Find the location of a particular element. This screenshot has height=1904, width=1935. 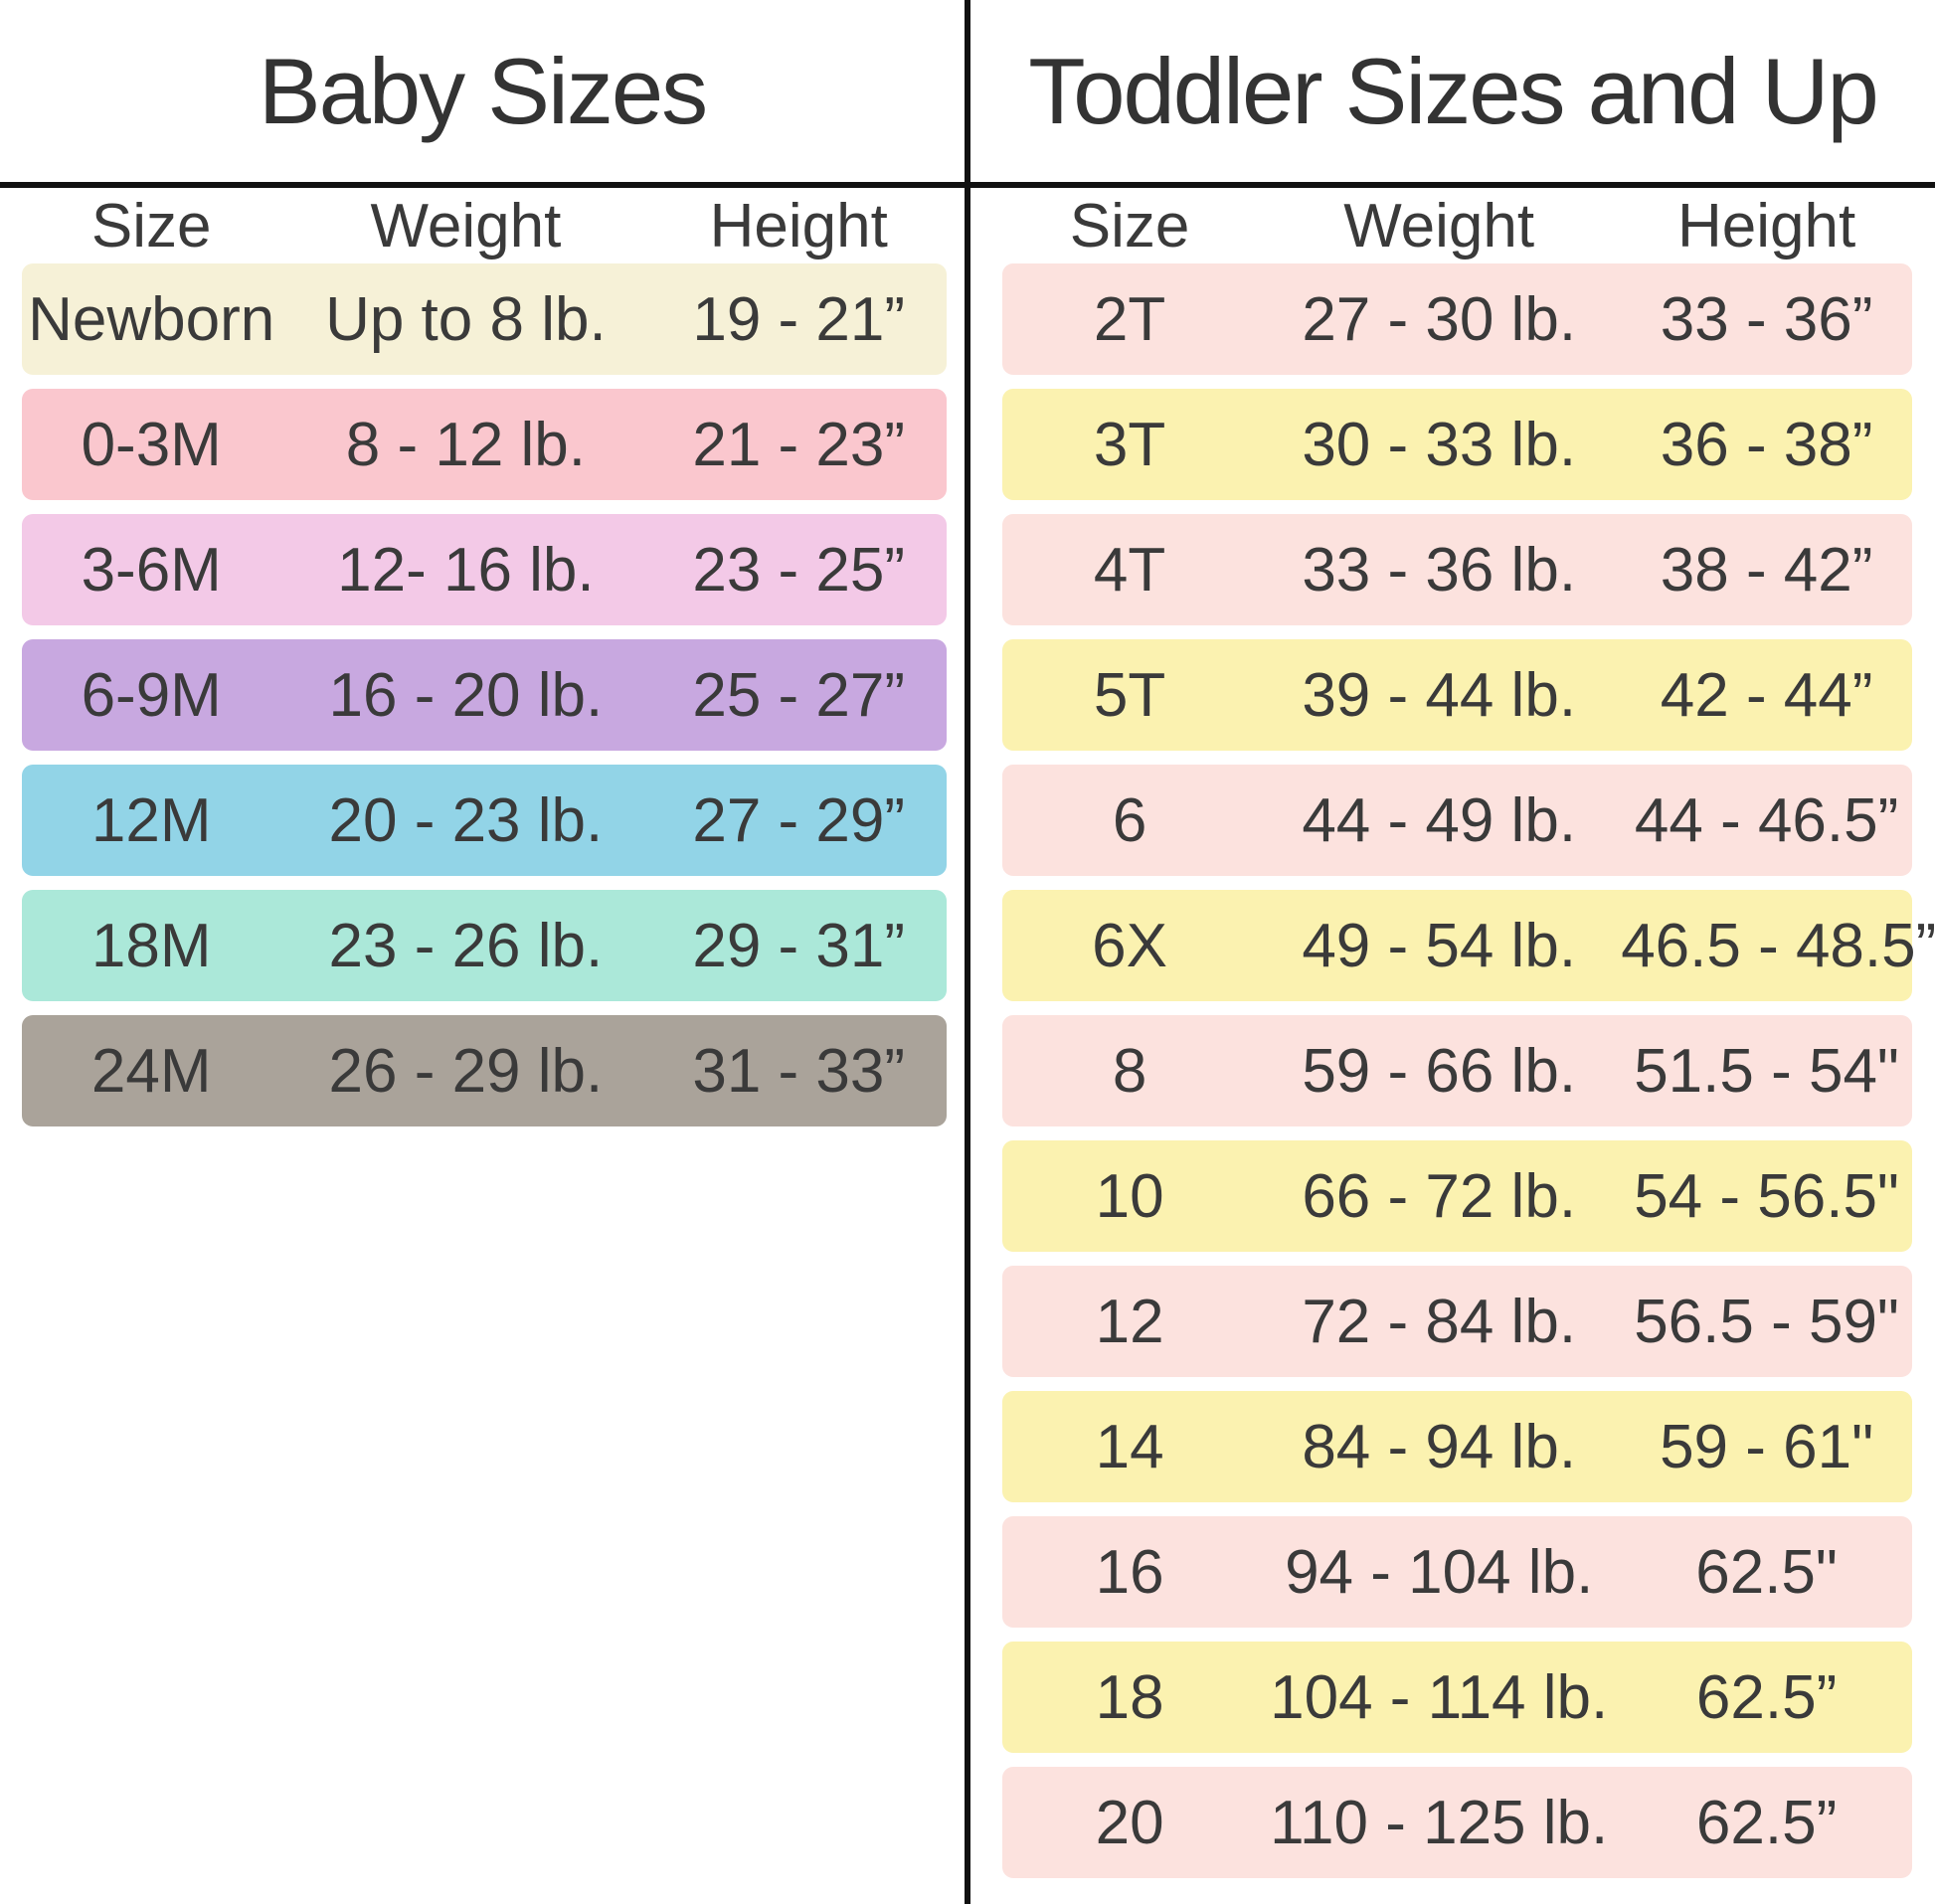

size-cell: 3T is located at coordinates (1129, 444).